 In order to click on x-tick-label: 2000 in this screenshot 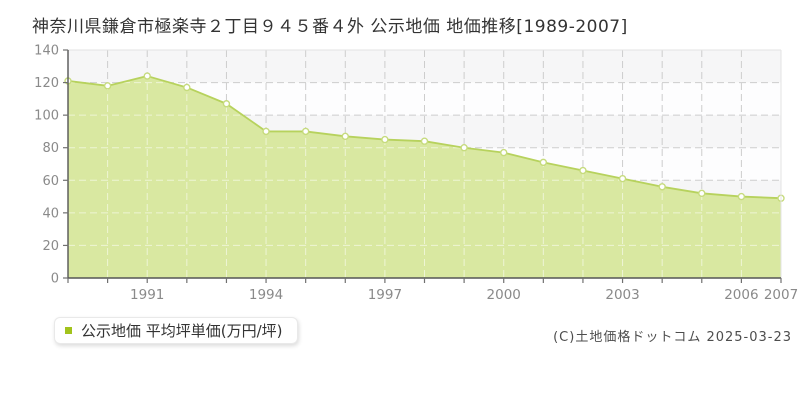, I will do `click(504, 295)`.